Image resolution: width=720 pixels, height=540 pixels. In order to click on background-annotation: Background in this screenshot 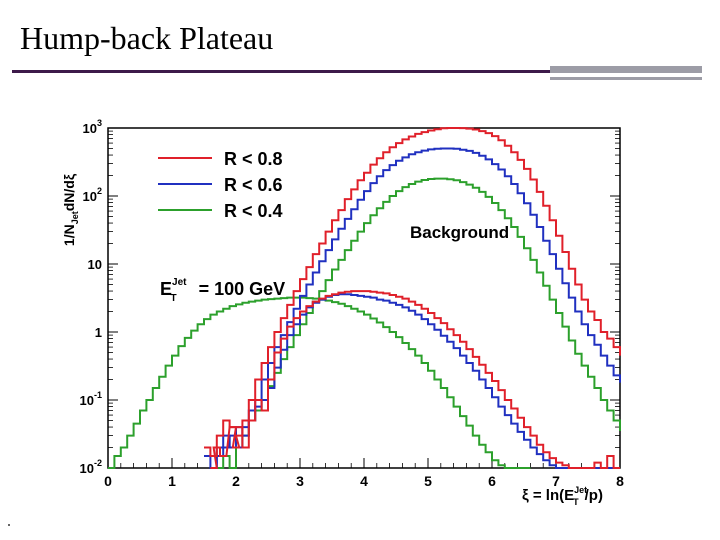, I will do `click(459, 232)`.